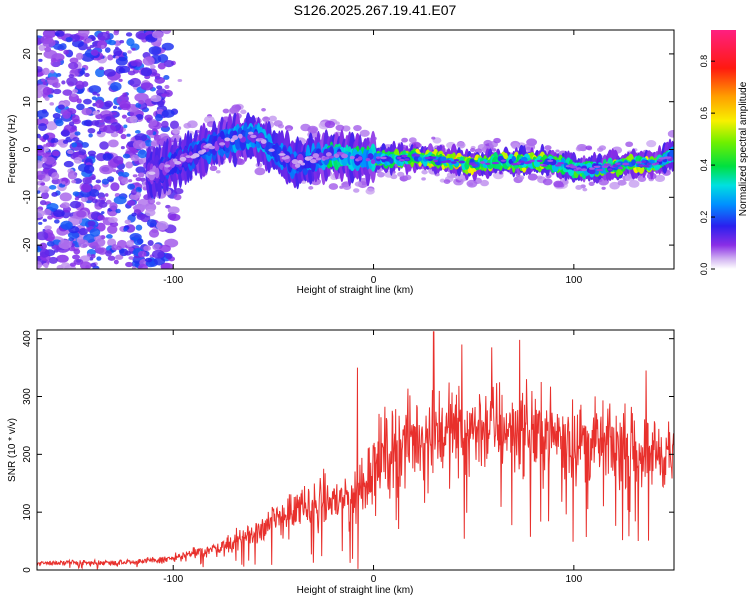 This screenshot has height=605, width=750. I want to click on snr-y-tick-label: 400, so click(27, 338).